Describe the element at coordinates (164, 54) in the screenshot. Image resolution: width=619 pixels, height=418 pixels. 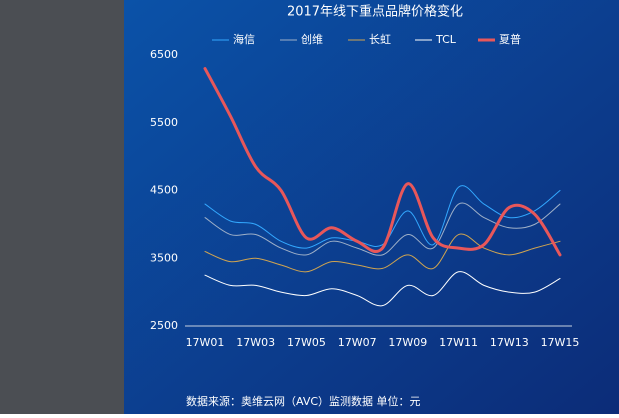
I see `y-tick-label: 6500` at that location.